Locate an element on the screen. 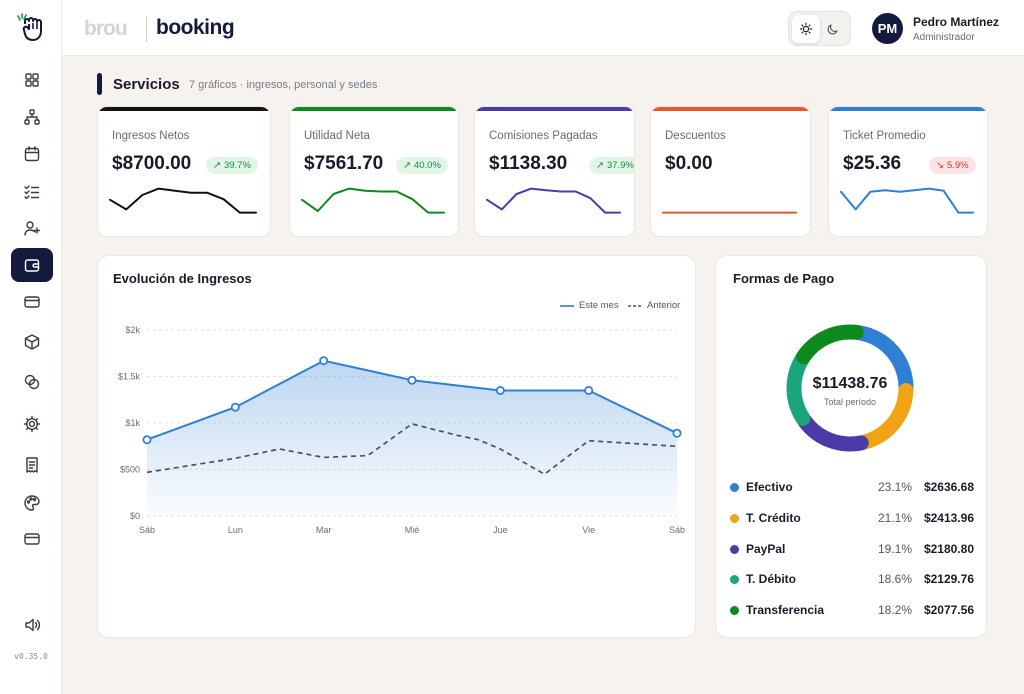 Image resolution: width=1024 pixels, height=694 pixels. legend-dot is located at coordinates (734, 518).